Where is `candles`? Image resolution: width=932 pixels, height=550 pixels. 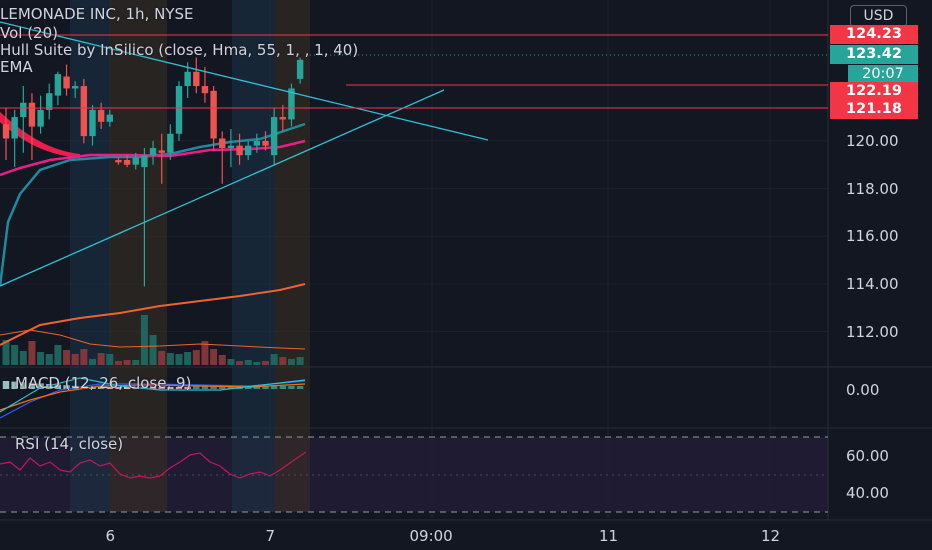 candles is located at coordinates (153, 172).